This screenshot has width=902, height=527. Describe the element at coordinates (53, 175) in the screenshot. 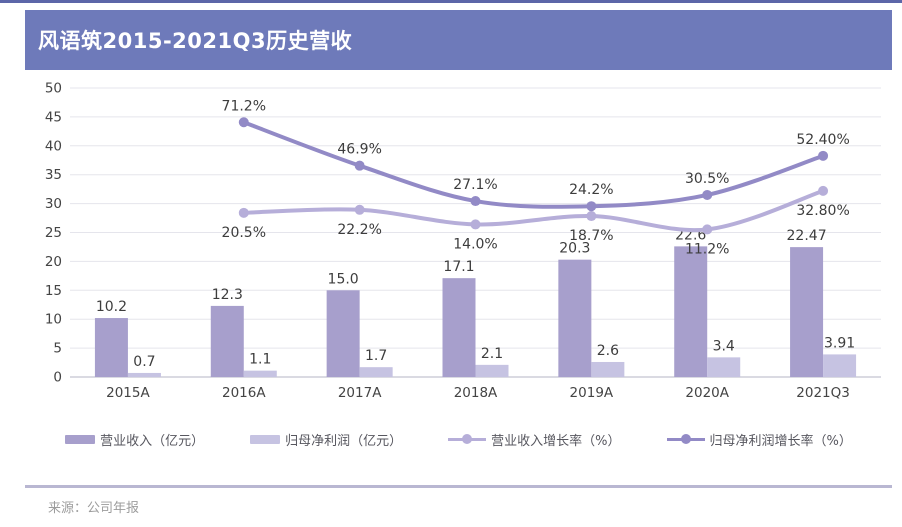

I see `y-tick-label: 35` at that location.